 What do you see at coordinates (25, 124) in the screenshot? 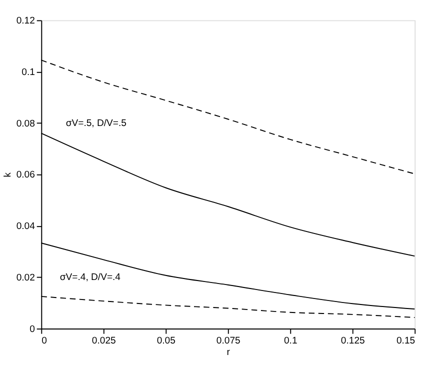
I see `y-tick-label: 0.08` at bounding box center [25, 124].